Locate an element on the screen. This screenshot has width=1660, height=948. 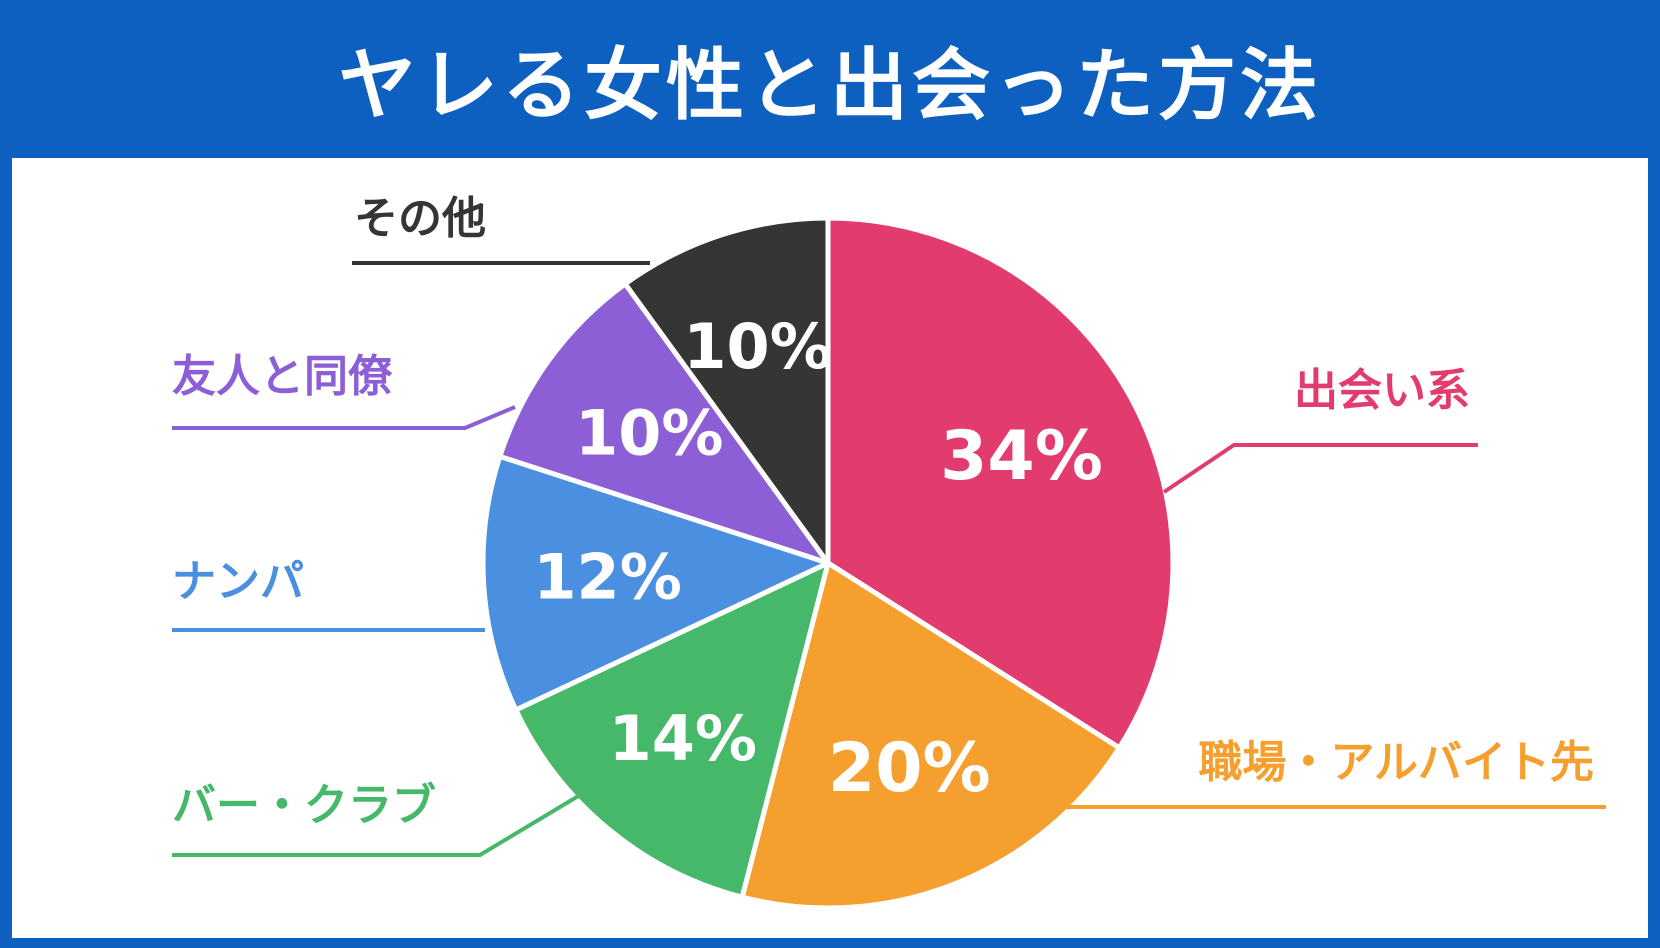
category-label: 出会い系 is located at coordinates (1382, 390).